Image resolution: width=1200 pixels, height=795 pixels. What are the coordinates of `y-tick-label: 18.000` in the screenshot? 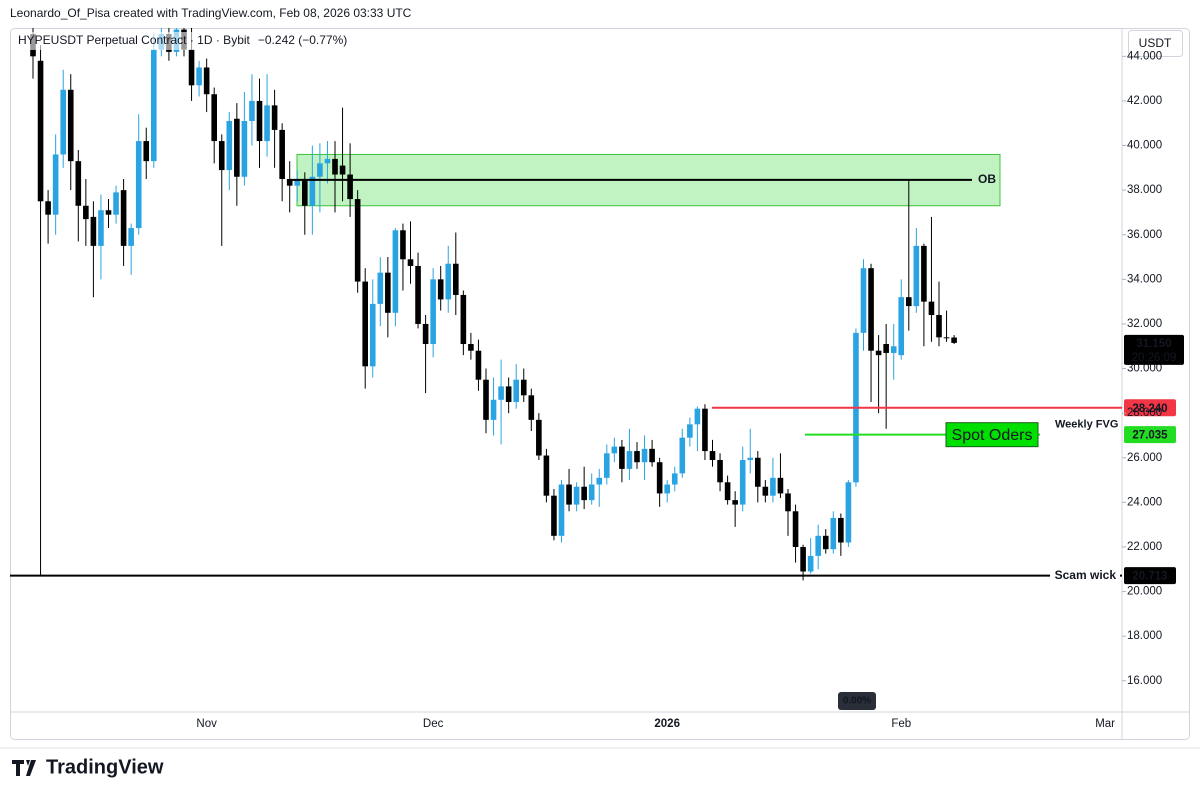 It's located at (1144, 636).